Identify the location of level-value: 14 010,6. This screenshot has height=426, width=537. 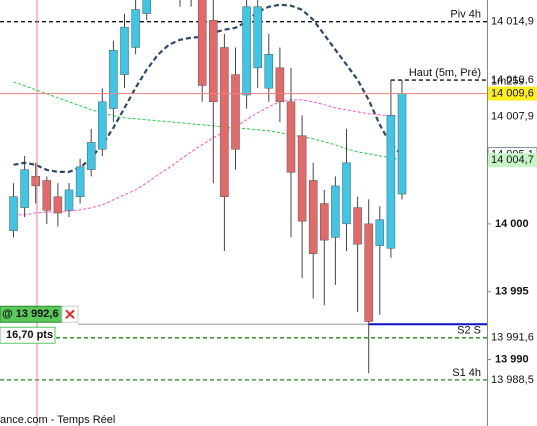
(512, 80).